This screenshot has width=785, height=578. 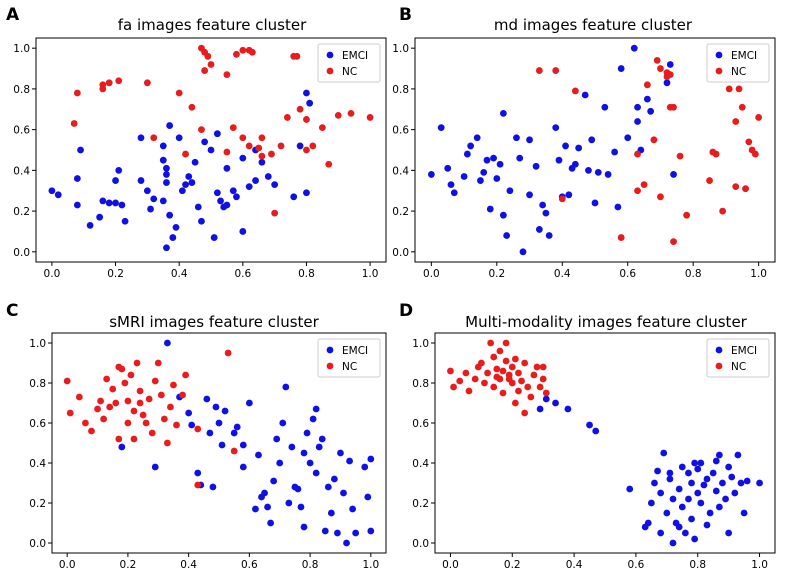 I want to click on x-tick-label: 0.4, so click(x=562, y=274).